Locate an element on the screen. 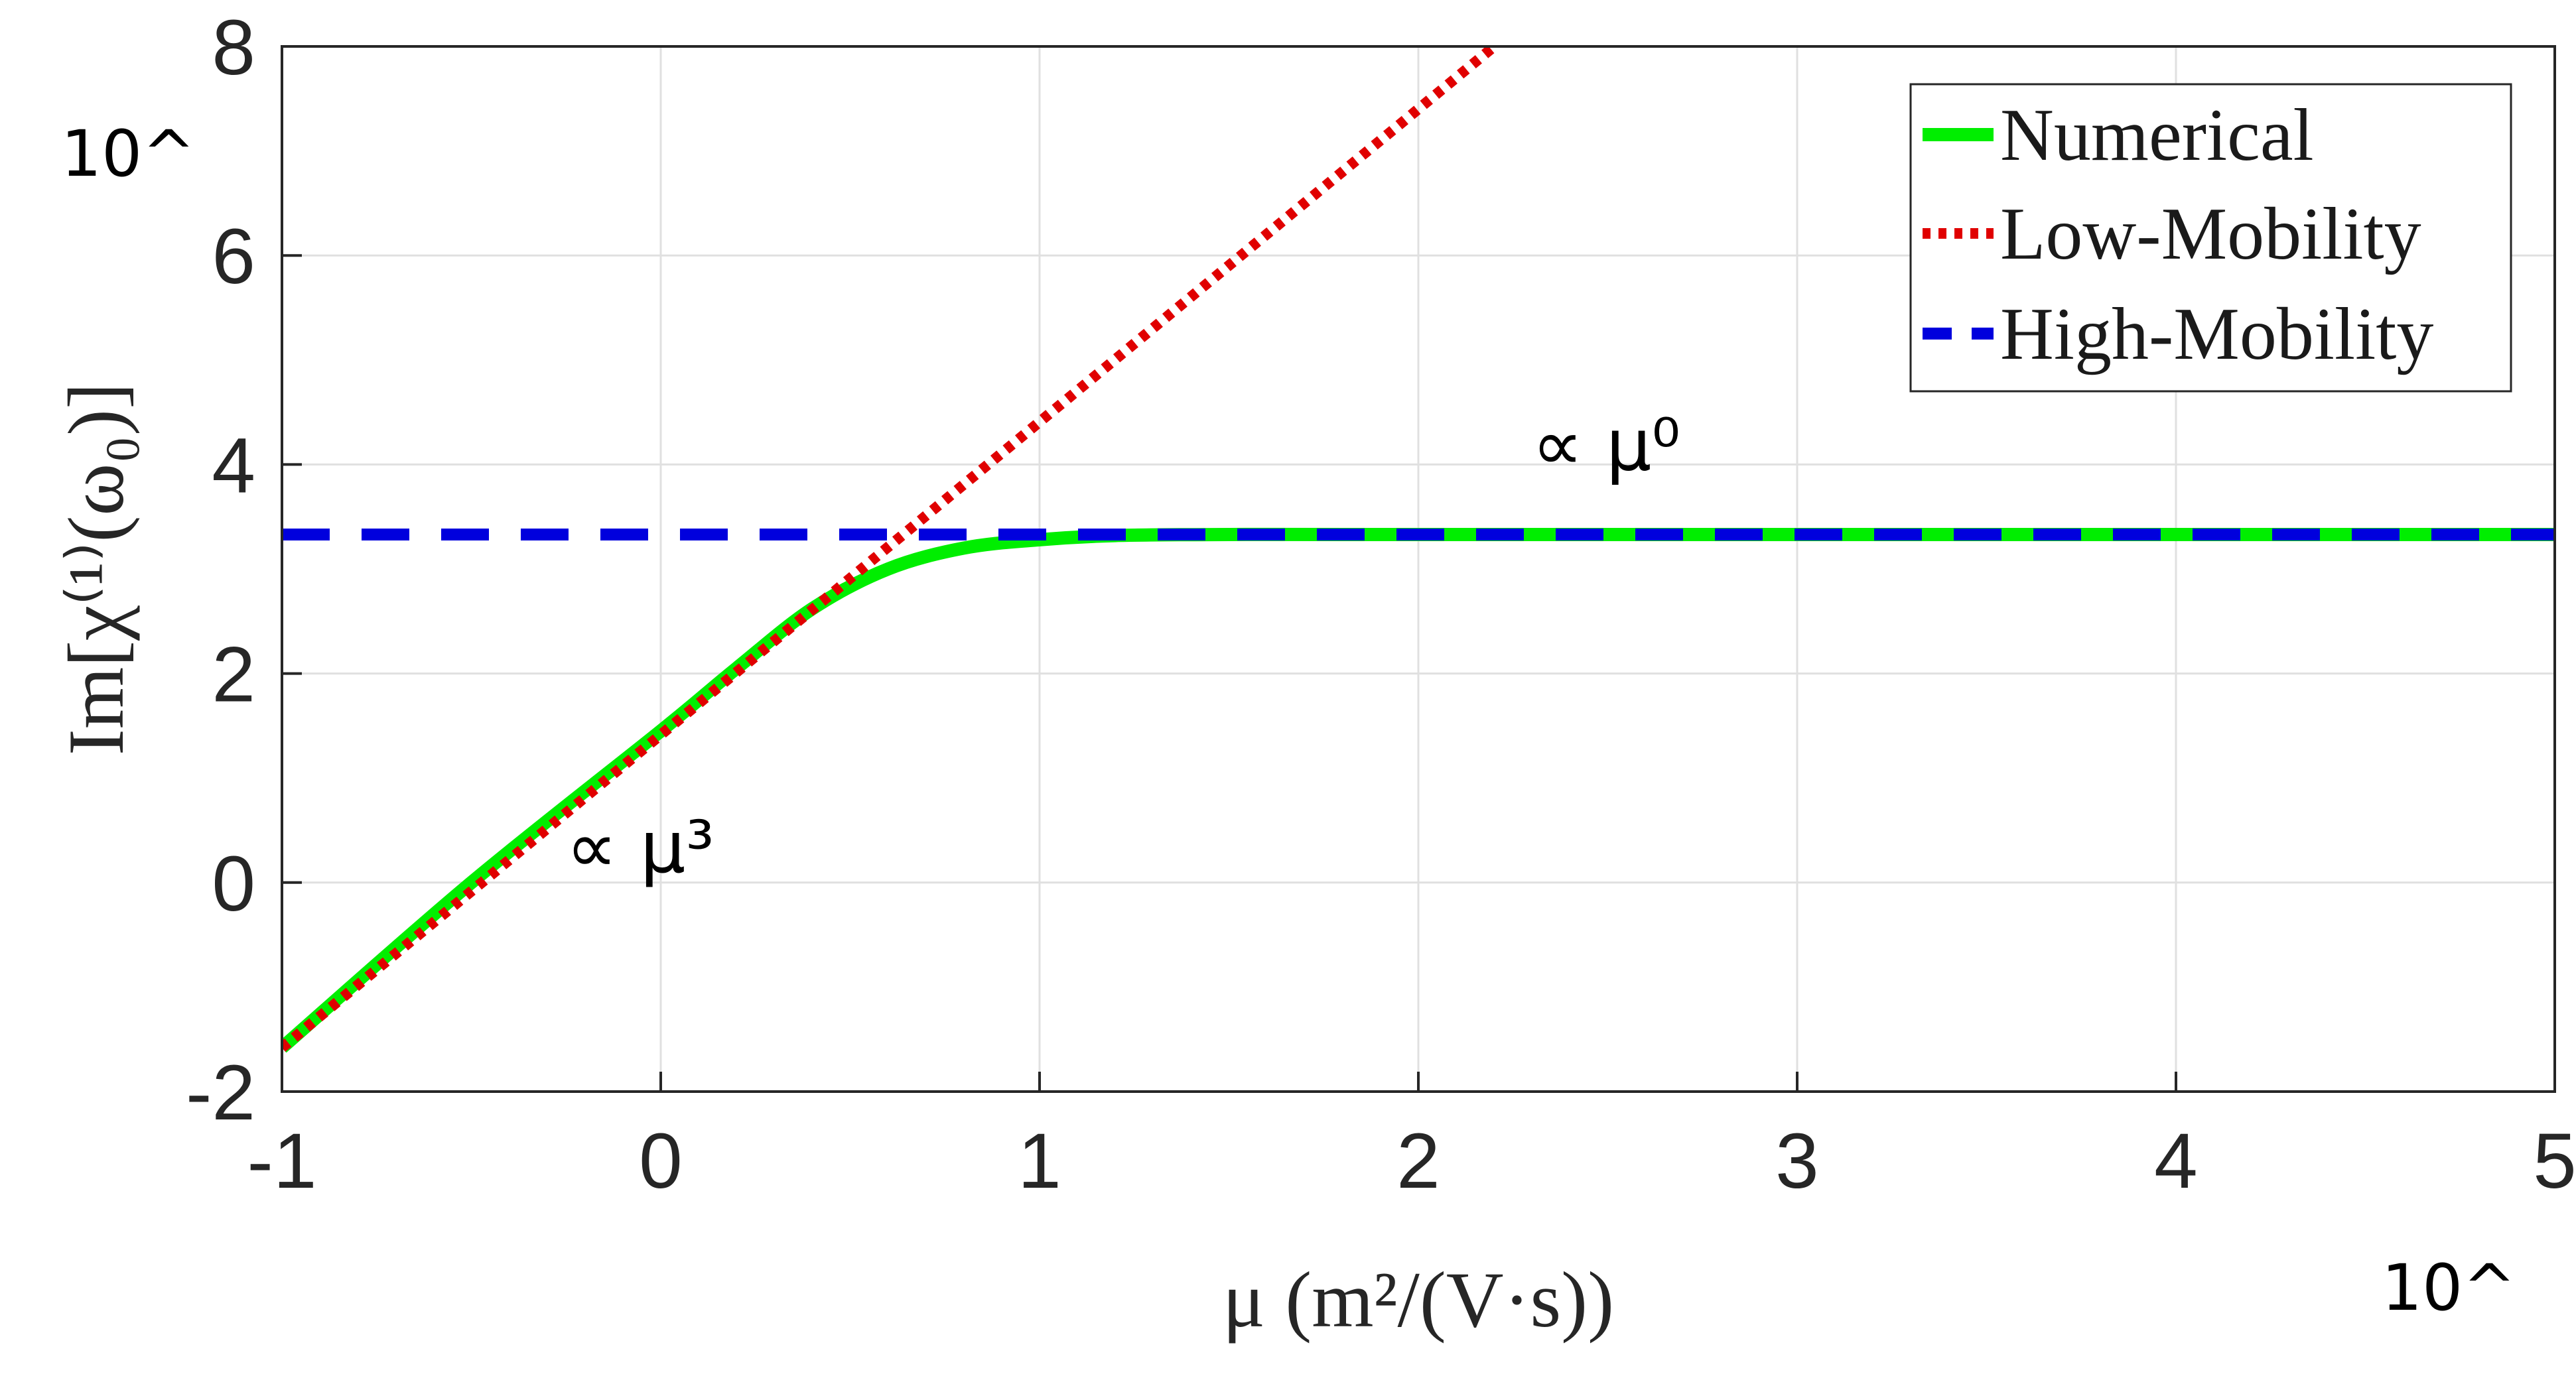 This screenshot has width=2576, height=1392. x-tick-label: -1 is located at coordinates (282, 1161).